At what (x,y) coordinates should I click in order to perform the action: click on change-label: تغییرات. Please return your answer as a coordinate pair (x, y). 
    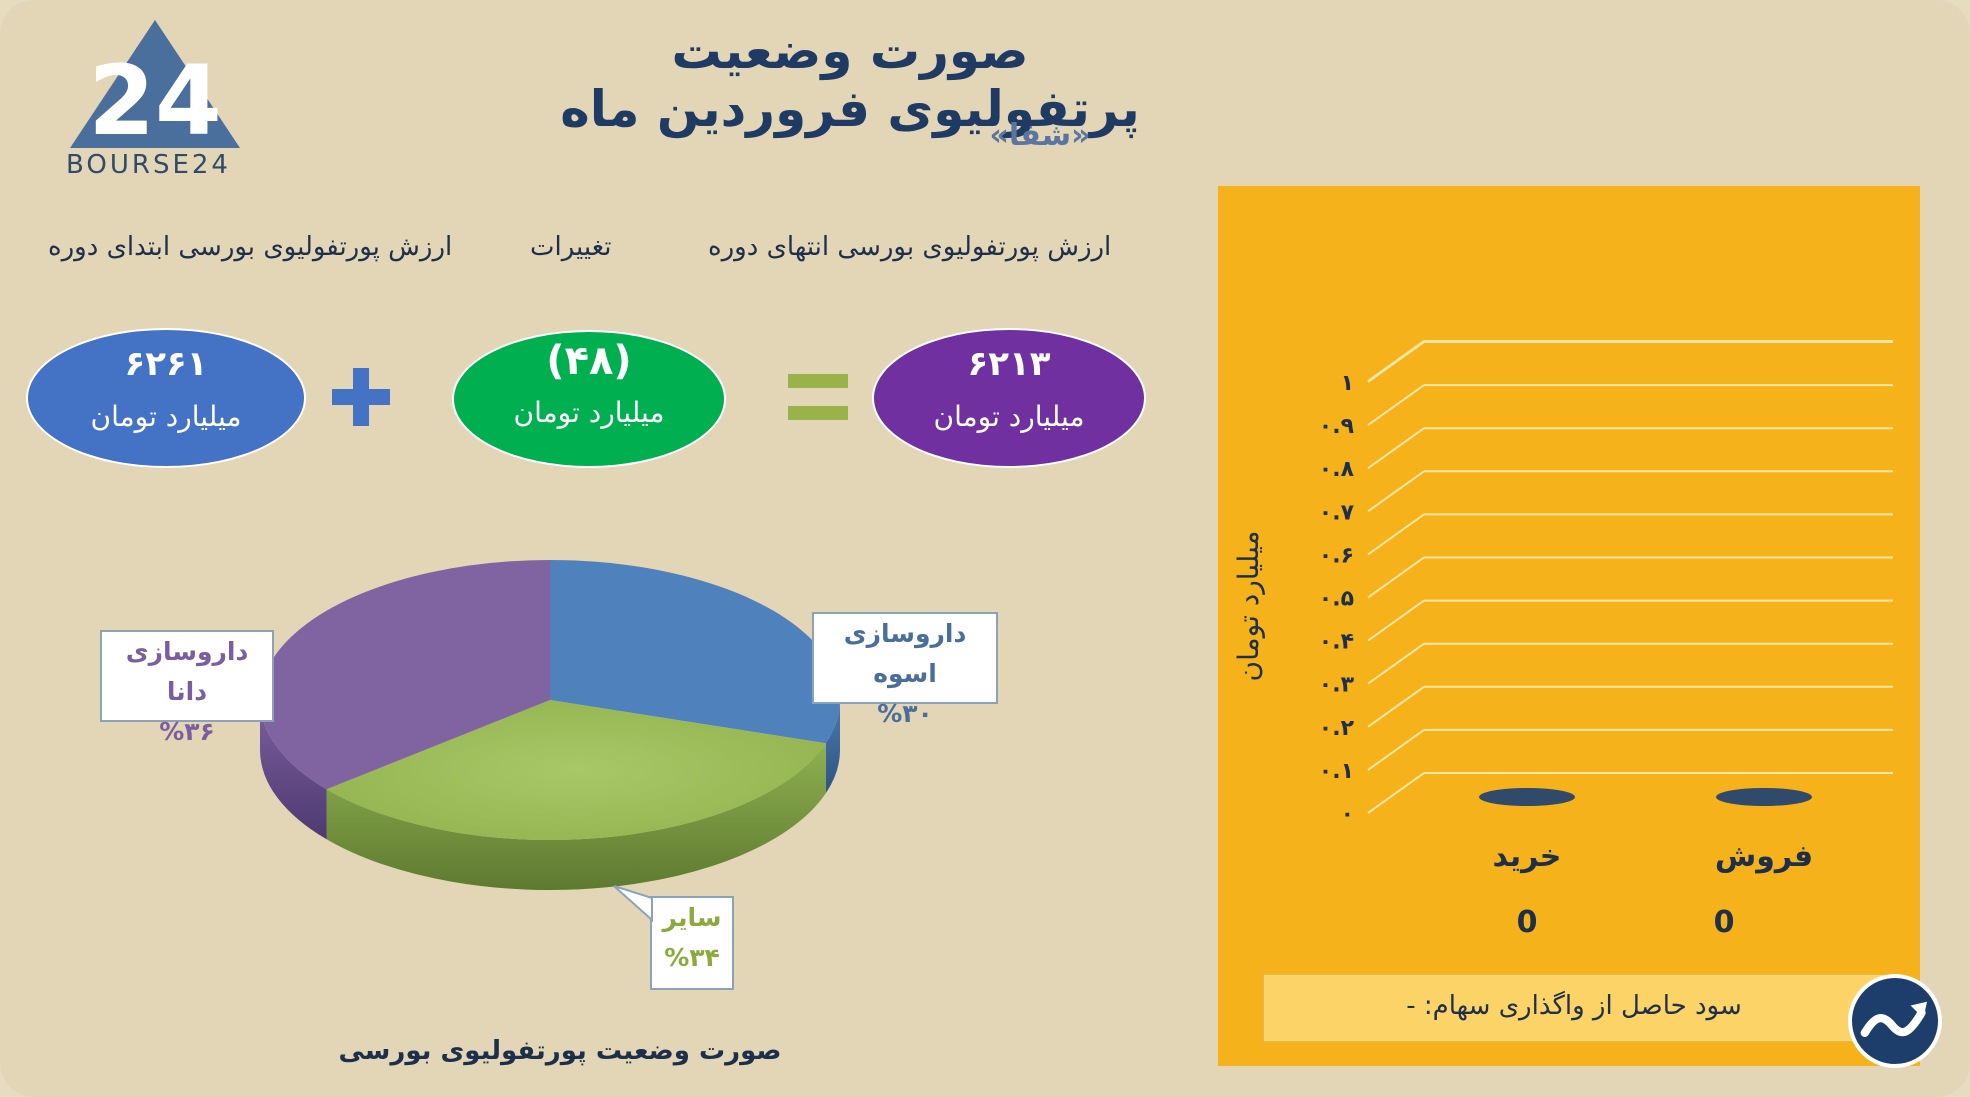
    Looking at the image, I should click on (571, 247).